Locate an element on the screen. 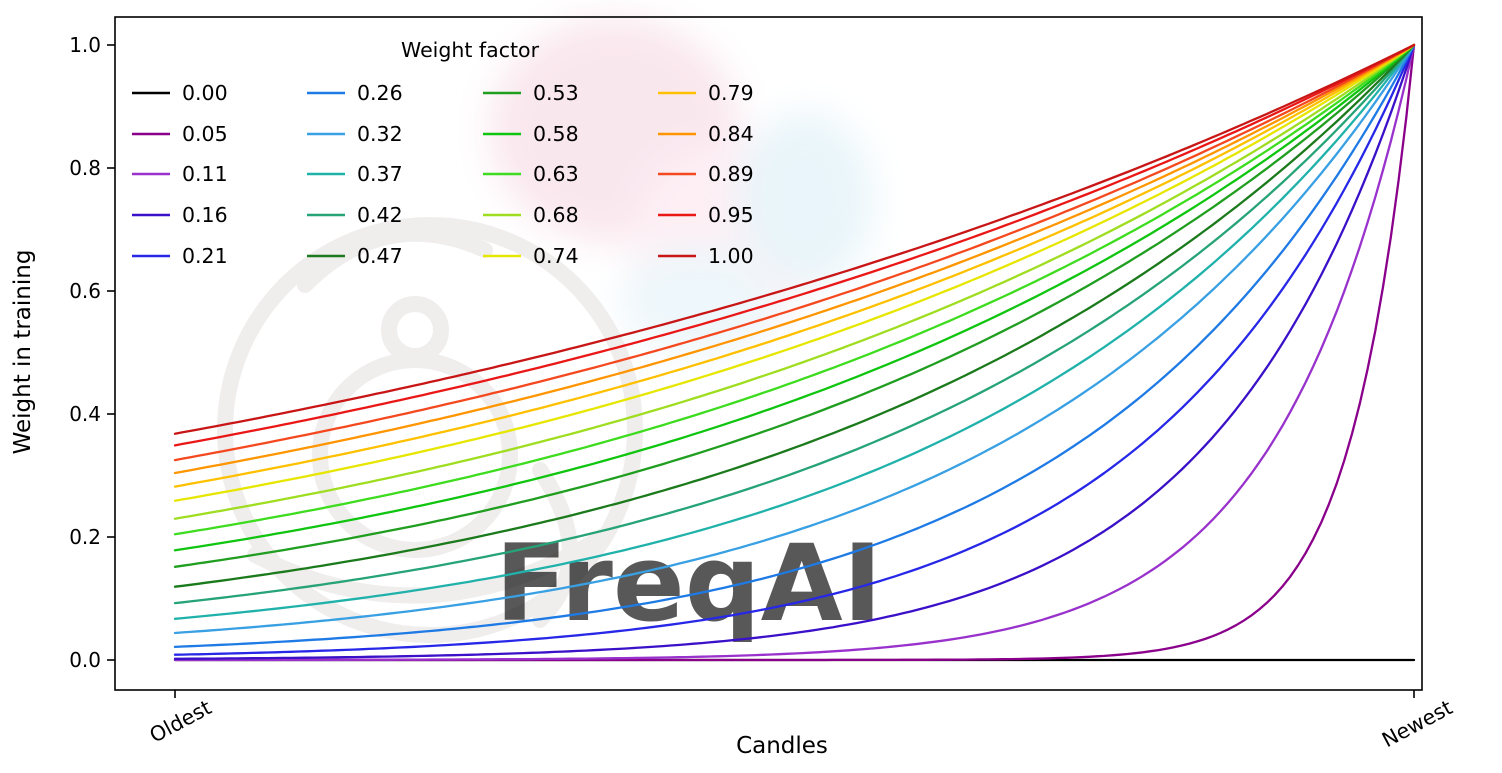  legend-entry-0.47: 0.47 is located at coordinates (355, 256).